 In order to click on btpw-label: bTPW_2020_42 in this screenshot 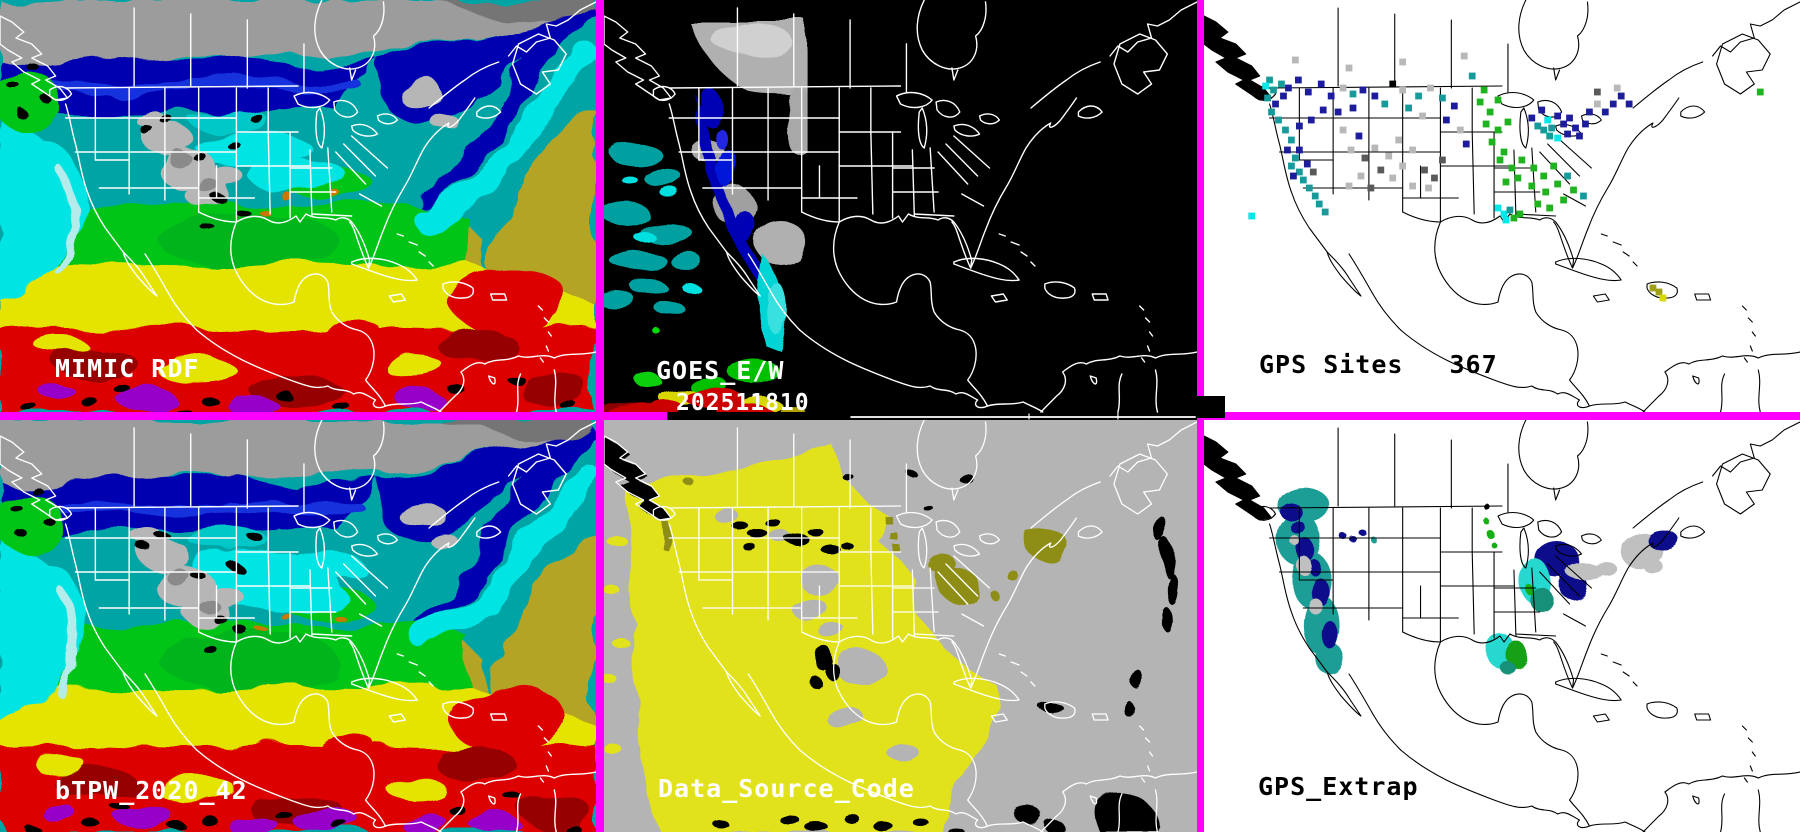, I will do `click(151, 790)`.